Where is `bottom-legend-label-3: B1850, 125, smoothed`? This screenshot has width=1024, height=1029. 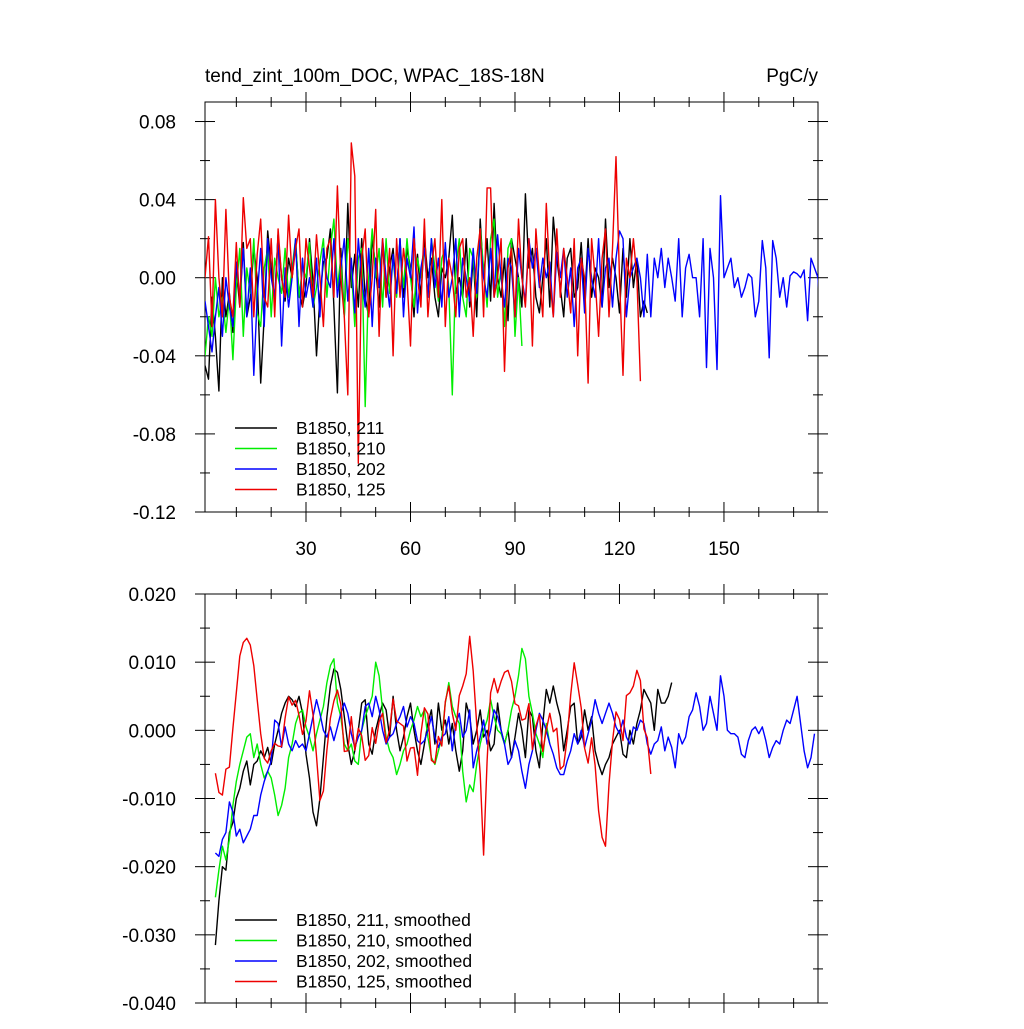 bottom-legend-label-3: B1850, 125, smoothed is located at coordinates (384, 982).